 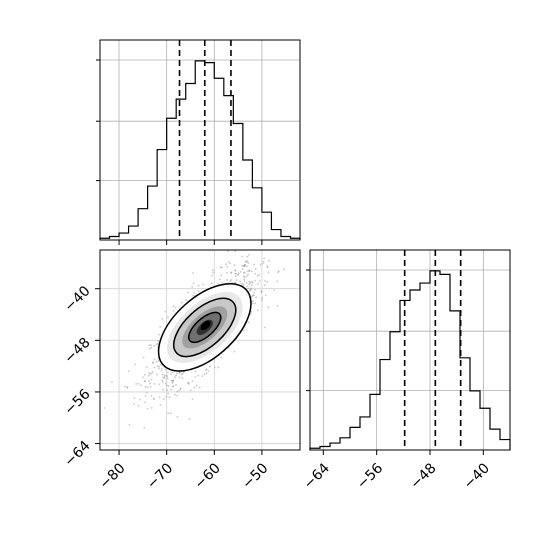 What do you see at coordinates (77, 299) in the screenshot?
I see `joint-y-tick-label: −40` at bounding box center [77, 299].